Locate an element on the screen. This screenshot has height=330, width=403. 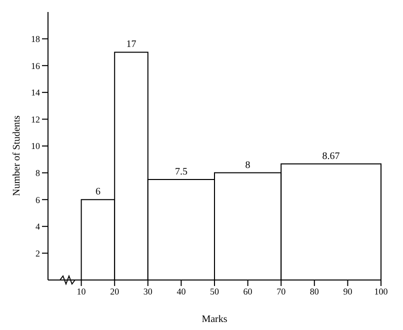
x-tick-label: 30 is located at coordinates (148, 291).